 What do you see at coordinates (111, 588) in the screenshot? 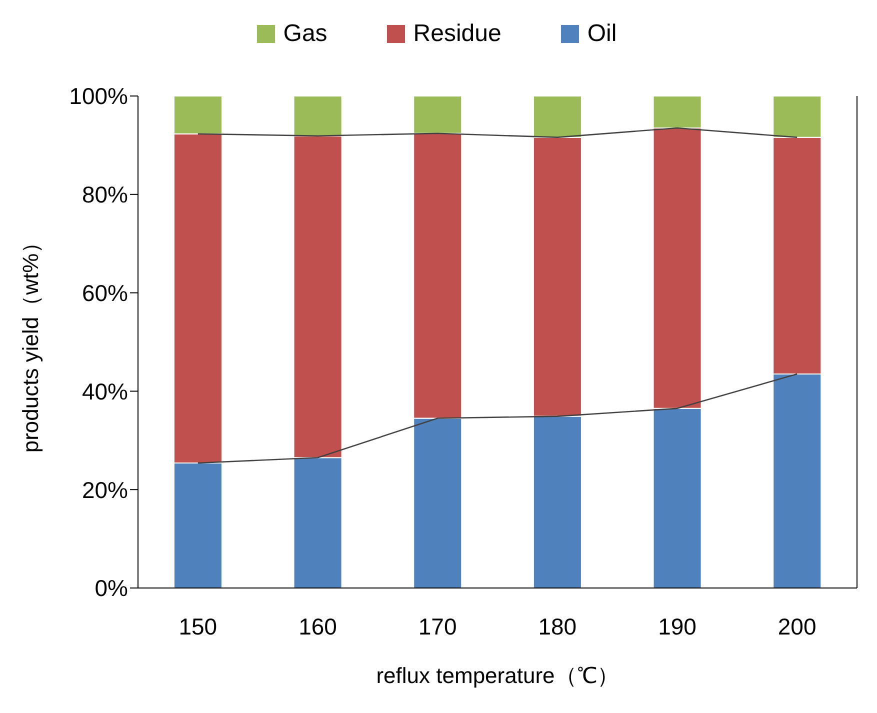
I see `y-tick-label: 0%` at bounding box center [111, 588].